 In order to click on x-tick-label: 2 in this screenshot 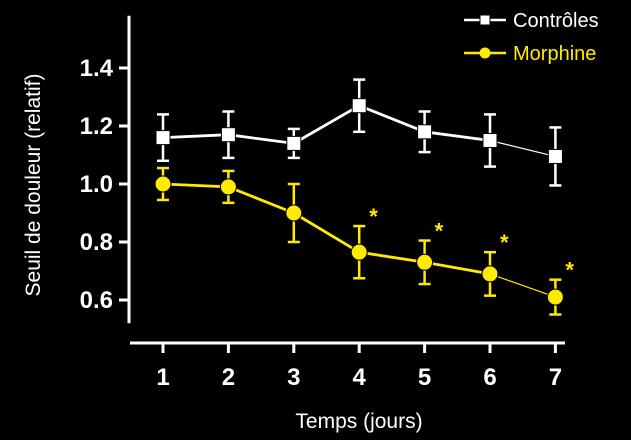, I will do `click(228, 377)`.